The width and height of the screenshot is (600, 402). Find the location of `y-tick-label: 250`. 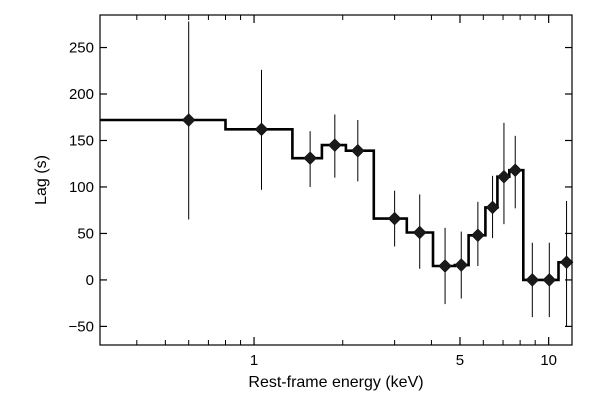

y-tick-label: 250 is located at coordinates (81, 48).